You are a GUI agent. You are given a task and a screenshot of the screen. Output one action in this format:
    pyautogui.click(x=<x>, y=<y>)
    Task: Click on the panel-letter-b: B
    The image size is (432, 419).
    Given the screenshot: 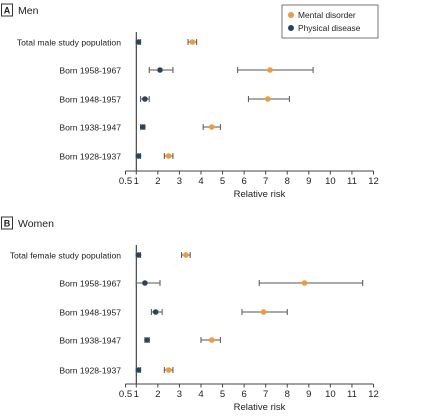 What is the action you would take?
    pyautogui.click(x=7, y=224)
    